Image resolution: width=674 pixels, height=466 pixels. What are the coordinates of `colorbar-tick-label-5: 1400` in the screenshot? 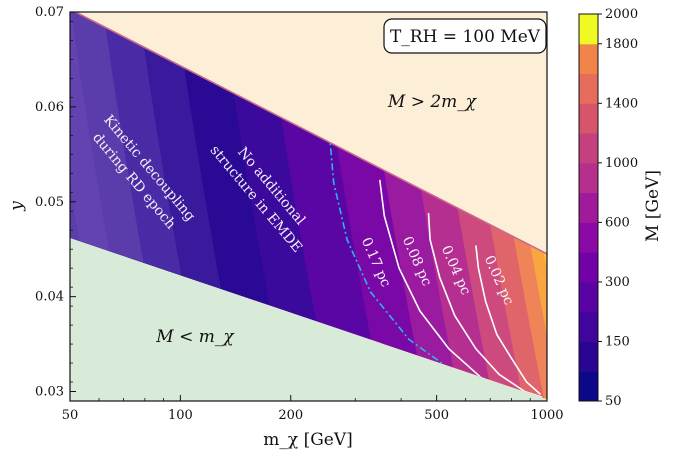 It's located at (621, 103).